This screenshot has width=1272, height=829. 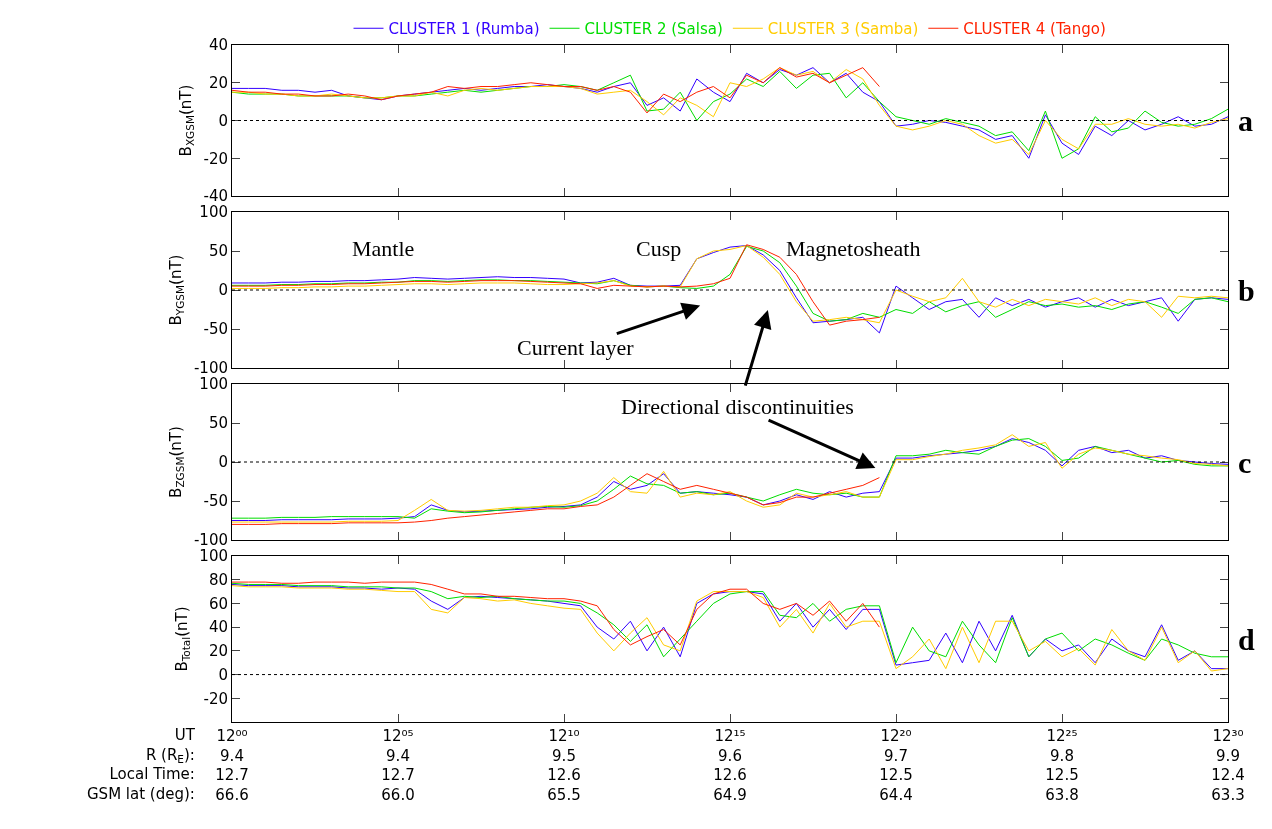 I want to click on legend-label: CLUSTER 4 (Tango), so click(x=1034, y=29).